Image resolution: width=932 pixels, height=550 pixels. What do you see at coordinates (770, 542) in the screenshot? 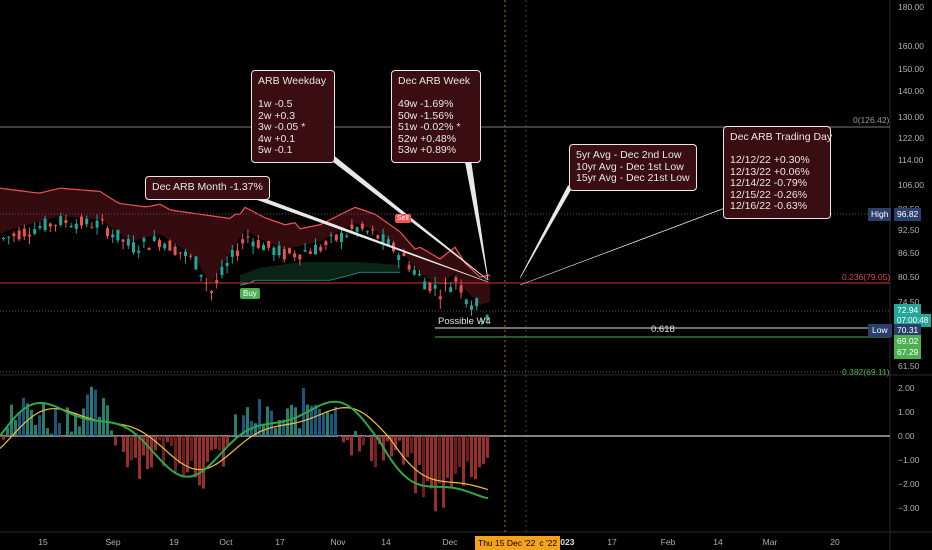
I see `x-tick-label: Mar` at bounding box center [770, 542].